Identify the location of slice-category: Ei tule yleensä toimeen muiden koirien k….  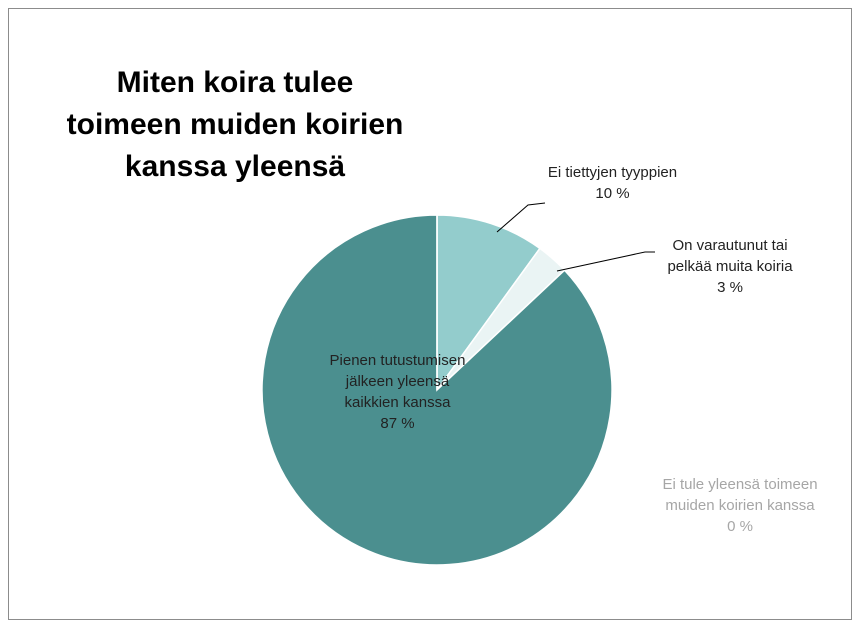
(740, 495).